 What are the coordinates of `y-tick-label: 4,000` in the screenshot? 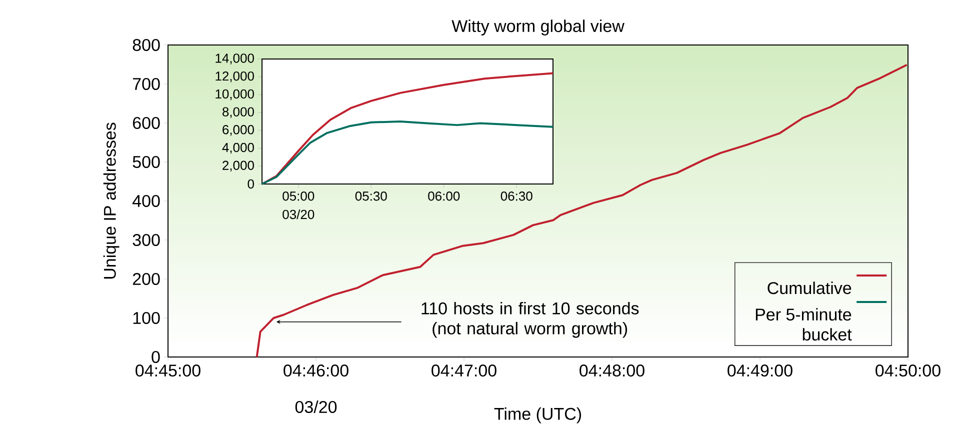 It's located at (238, 148).